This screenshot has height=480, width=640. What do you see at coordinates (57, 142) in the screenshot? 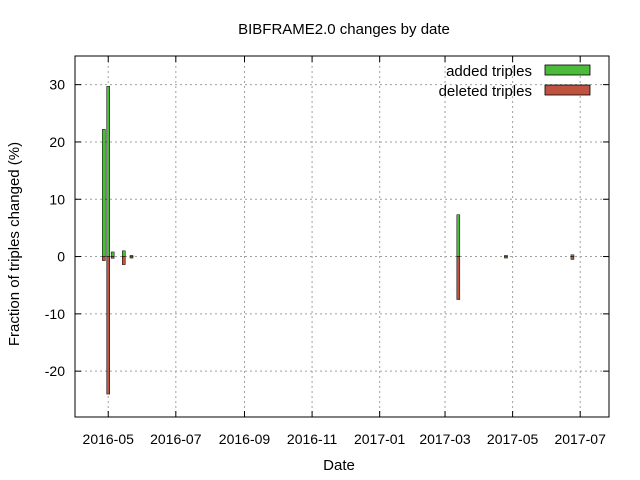
I see `y-tick-label: 20` at bounding box center [57, 142].